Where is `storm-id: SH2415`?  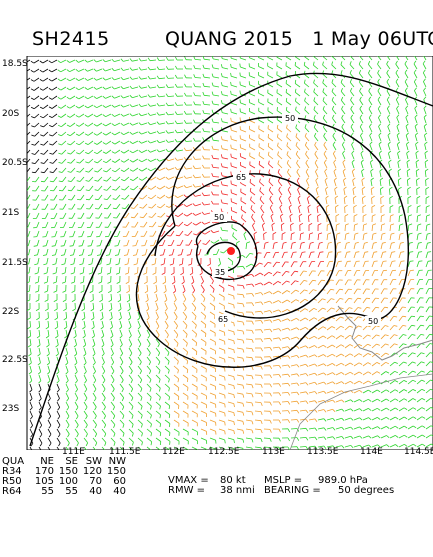
storm-id: SH2415 is located at coordinates (71, 39).